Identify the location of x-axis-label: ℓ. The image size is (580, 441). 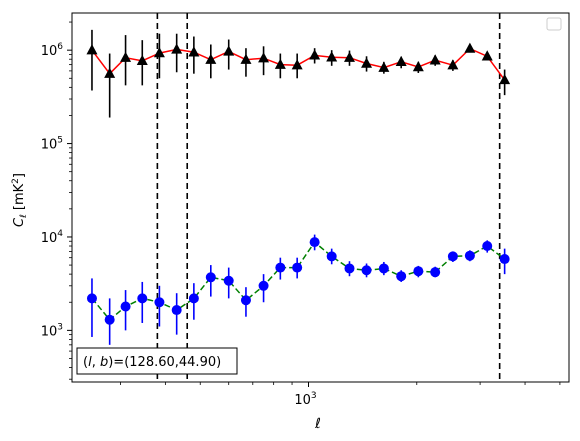
(317, 424).